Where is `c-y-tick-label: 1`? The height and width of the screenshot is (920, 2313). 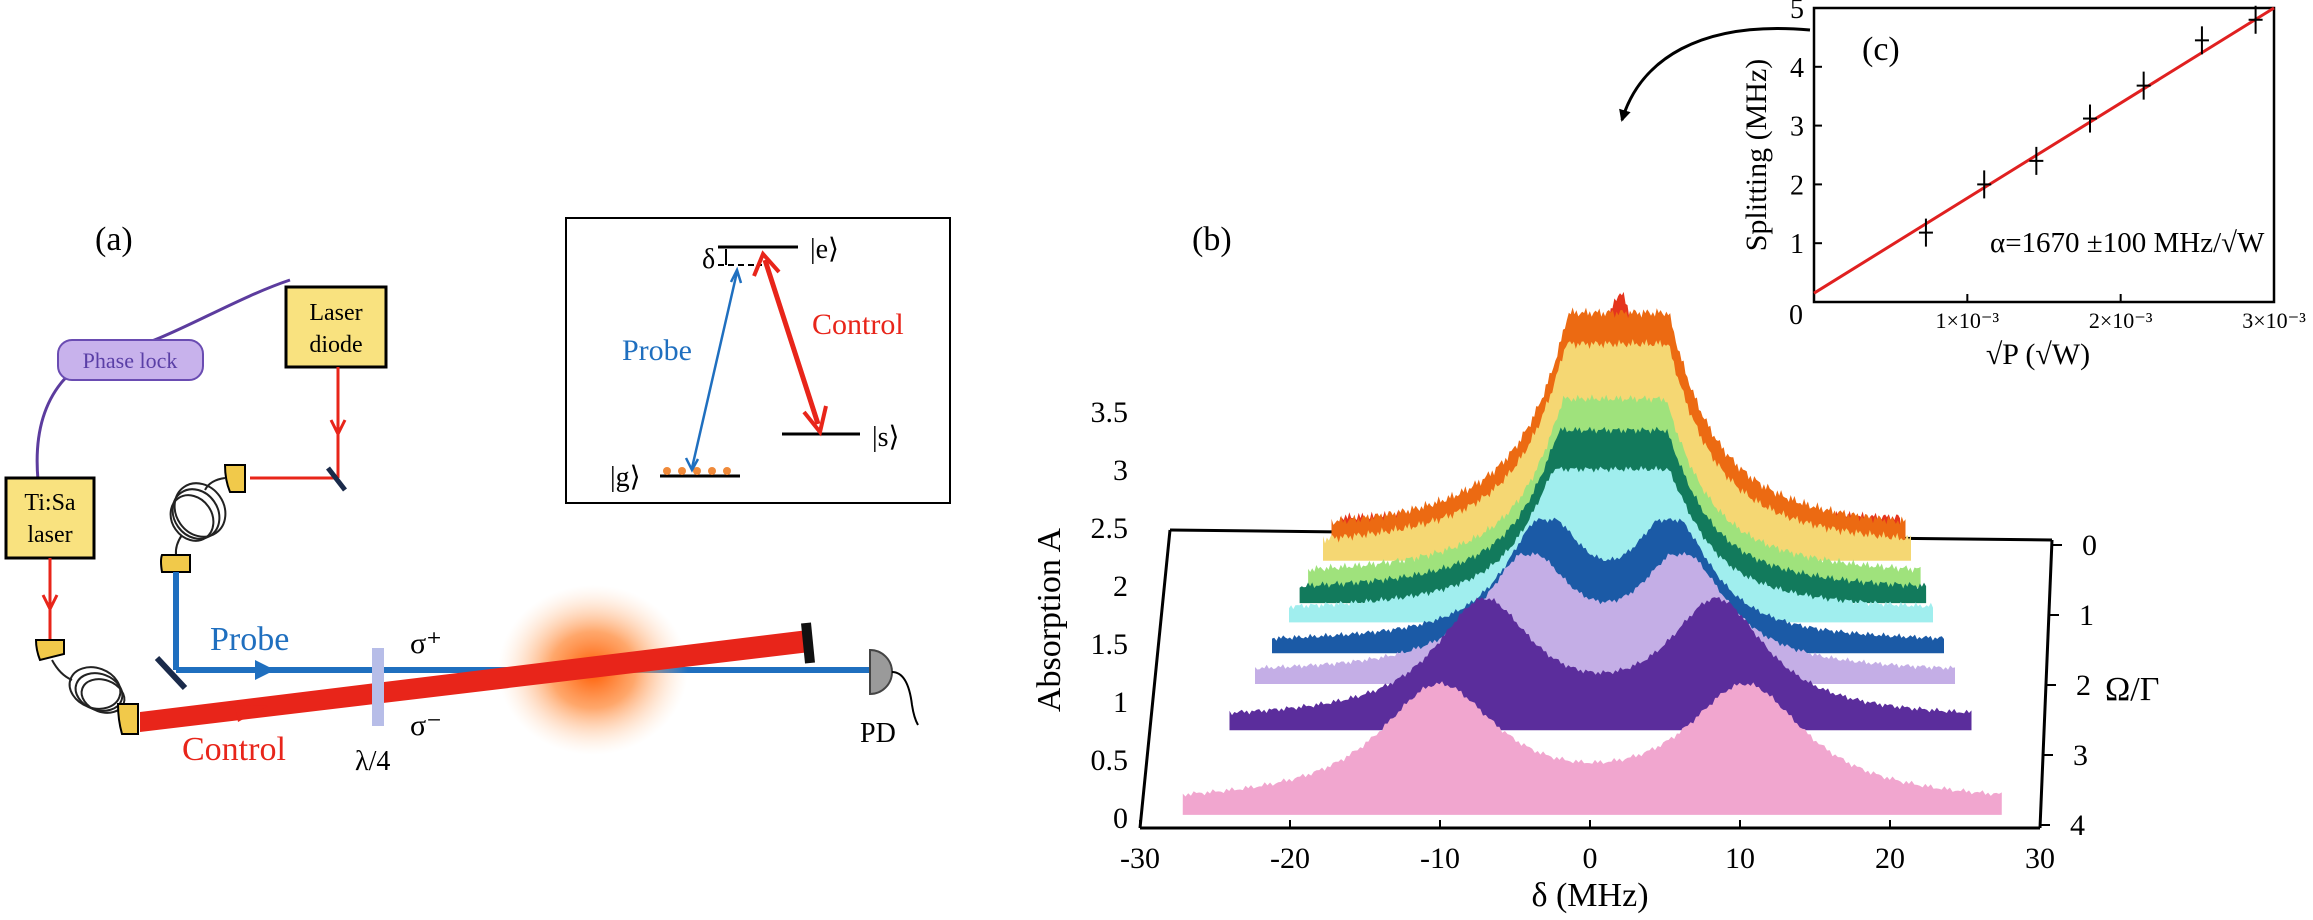 c-y-tick-label: 1 is located at coordinates (1797, 244).